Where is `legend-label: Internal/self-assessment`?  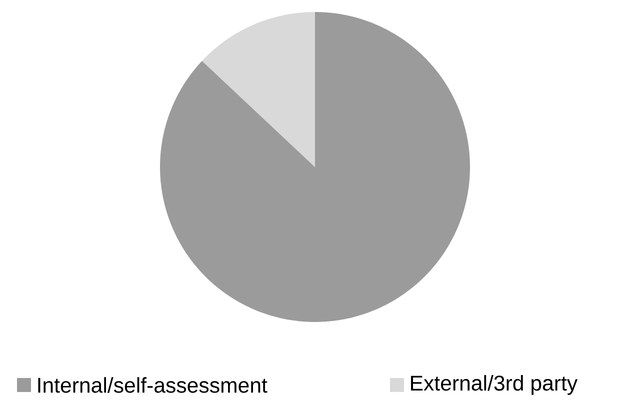 legend-label: Internal/self-assessment is located at coordinates (153, 385).